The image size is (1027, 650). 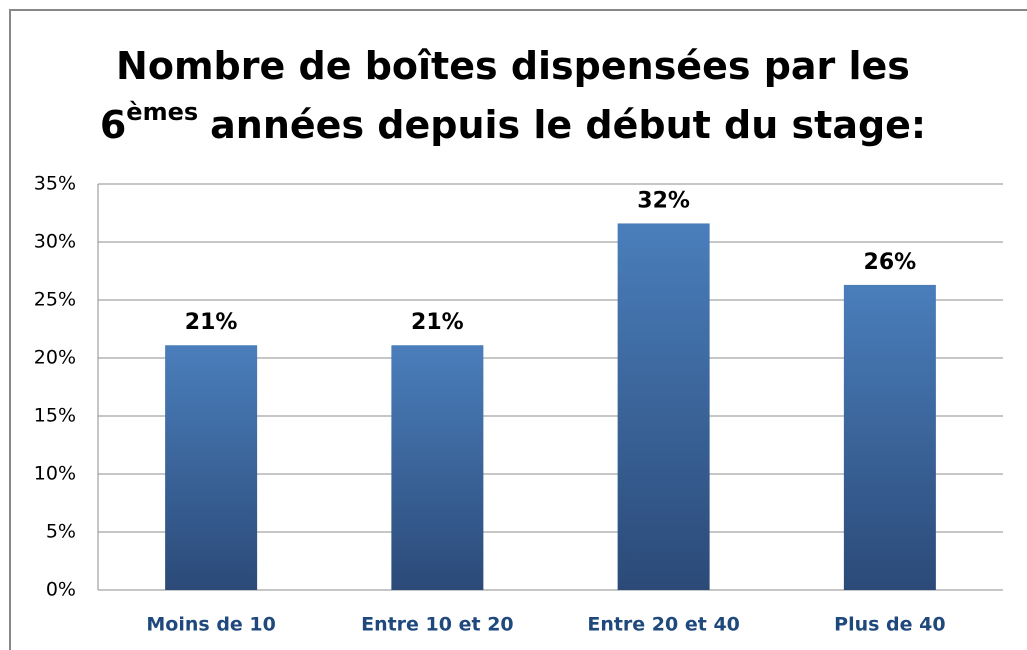 I want to click on y-tick-label: 5%, so click(x=61, y=532).